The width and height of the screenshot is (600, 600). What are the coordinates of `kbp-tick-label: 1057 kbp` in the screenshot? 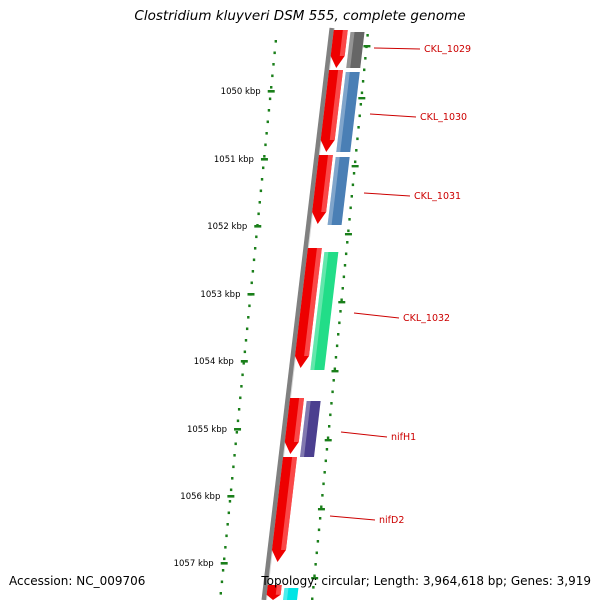 It's located at (194, 564).